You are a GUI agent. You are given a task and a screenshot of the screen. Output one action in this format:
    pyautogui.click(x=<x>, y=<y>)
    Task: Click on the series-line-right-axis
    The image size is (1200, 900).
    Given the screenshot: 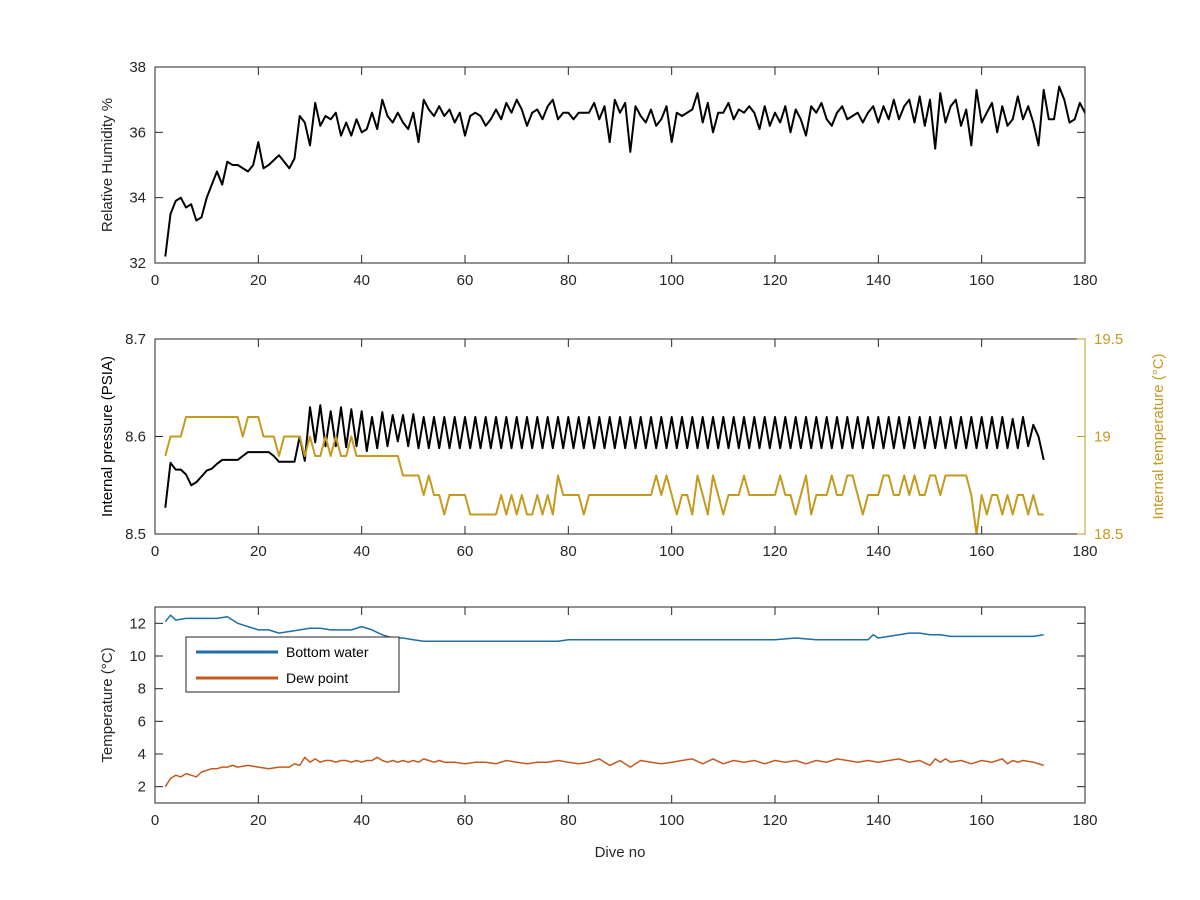 What is the action you would take?
    pyautogui.click(x=604, y=475)
    